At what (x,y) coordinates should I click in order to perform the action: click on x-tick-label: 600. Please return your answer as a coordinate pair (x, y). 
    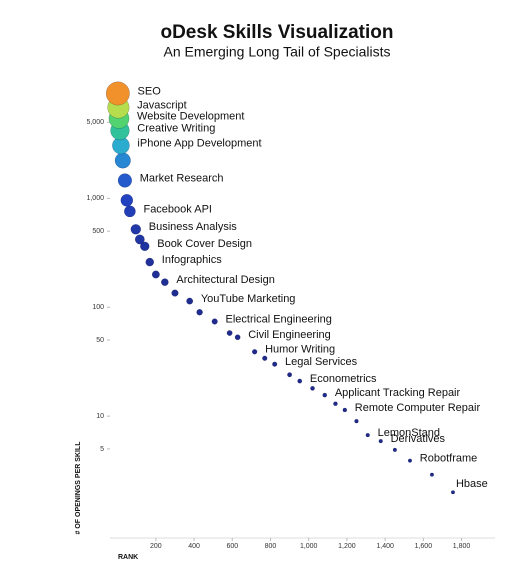
    Looking at the image, I should click on (232, 546).